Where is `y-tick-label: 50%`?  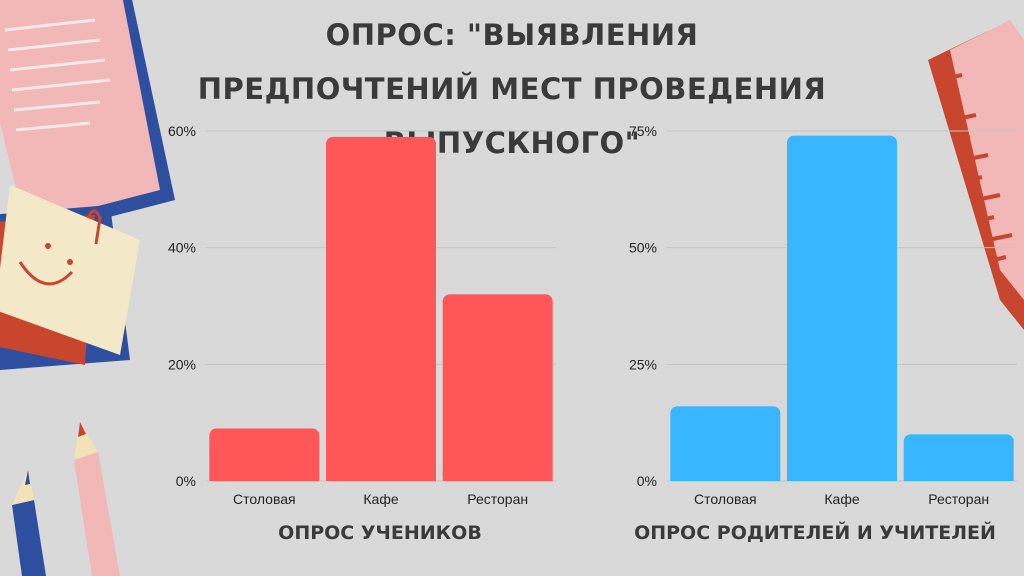
y-tick-label: 50% is located at coordinates (643, 248).